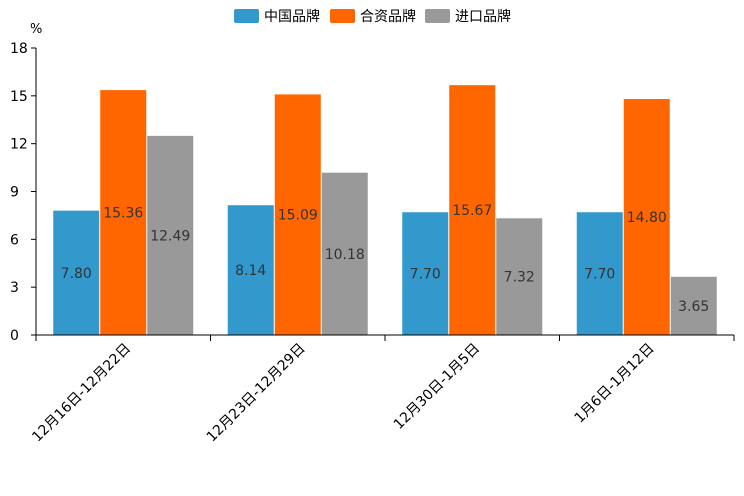 Image resolution: width=744 pixels, height=496 pixels. Describe the element at coordinates (615, 384) in the screenshot. I see `x-category-label-4: 1月6日-1月12日` at that location.